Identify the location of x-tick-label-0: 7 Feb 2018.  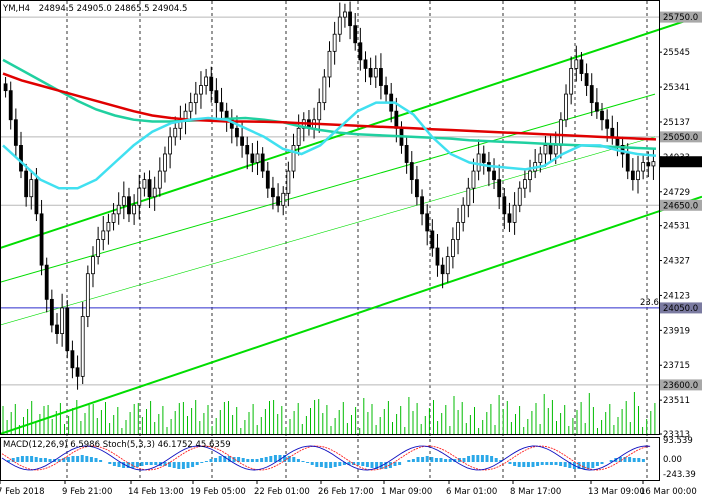
(22, 492).